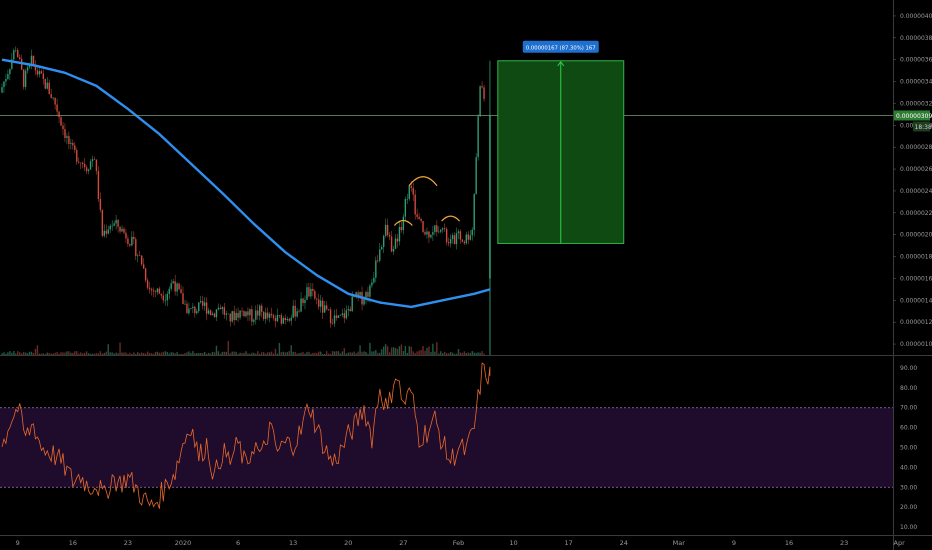 The image size is (932, 550). Describe the element at coordinates (451, 218) in the screenshot. I see `pattern-arc` at that location.